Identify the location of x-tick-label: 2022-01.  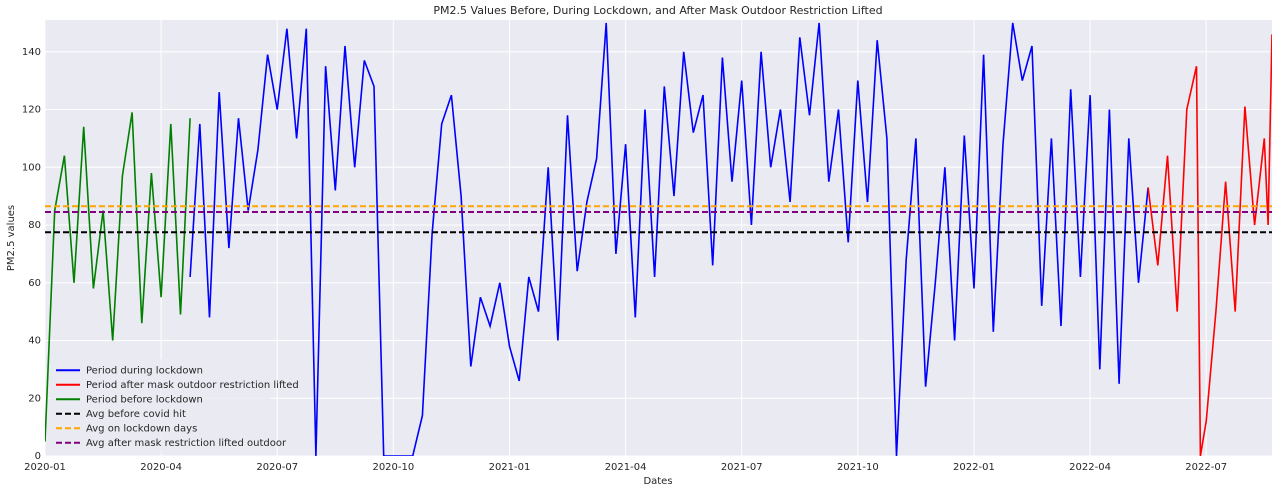
(974, 467).